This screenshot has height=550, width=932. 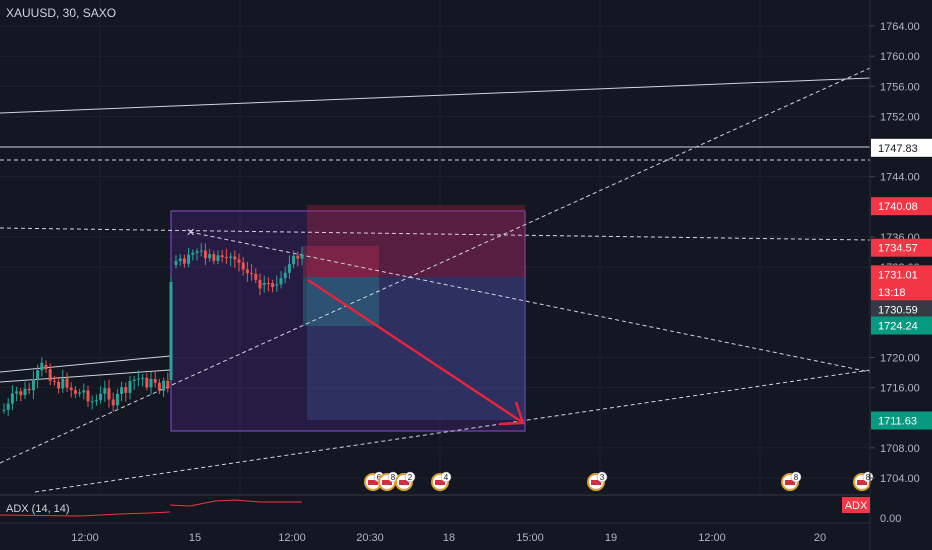 What do you see at coordinates (61, 13) in the screenshot?
I see `symbol-title: XAUUSD, 30, SAXO` at bounding box center [61, 13].